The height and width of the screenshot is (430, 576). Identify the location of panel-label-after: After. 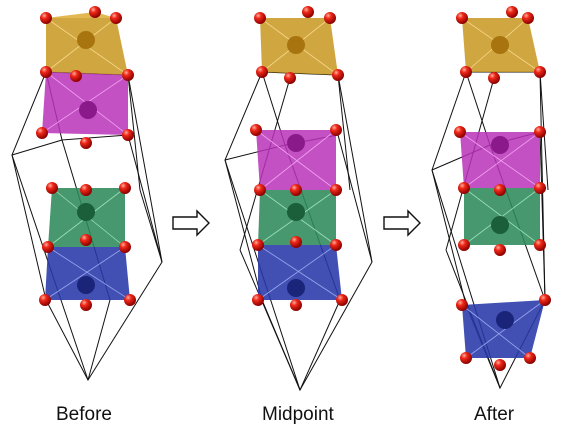
(494, 415).